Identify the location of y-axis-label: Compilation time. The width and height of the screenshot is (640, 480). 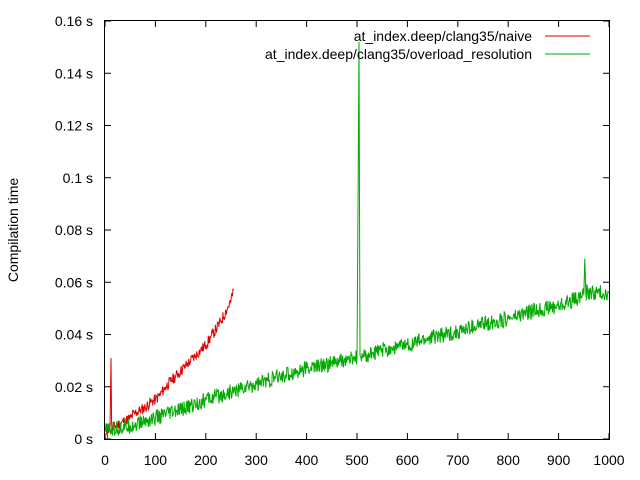
(13, 230).